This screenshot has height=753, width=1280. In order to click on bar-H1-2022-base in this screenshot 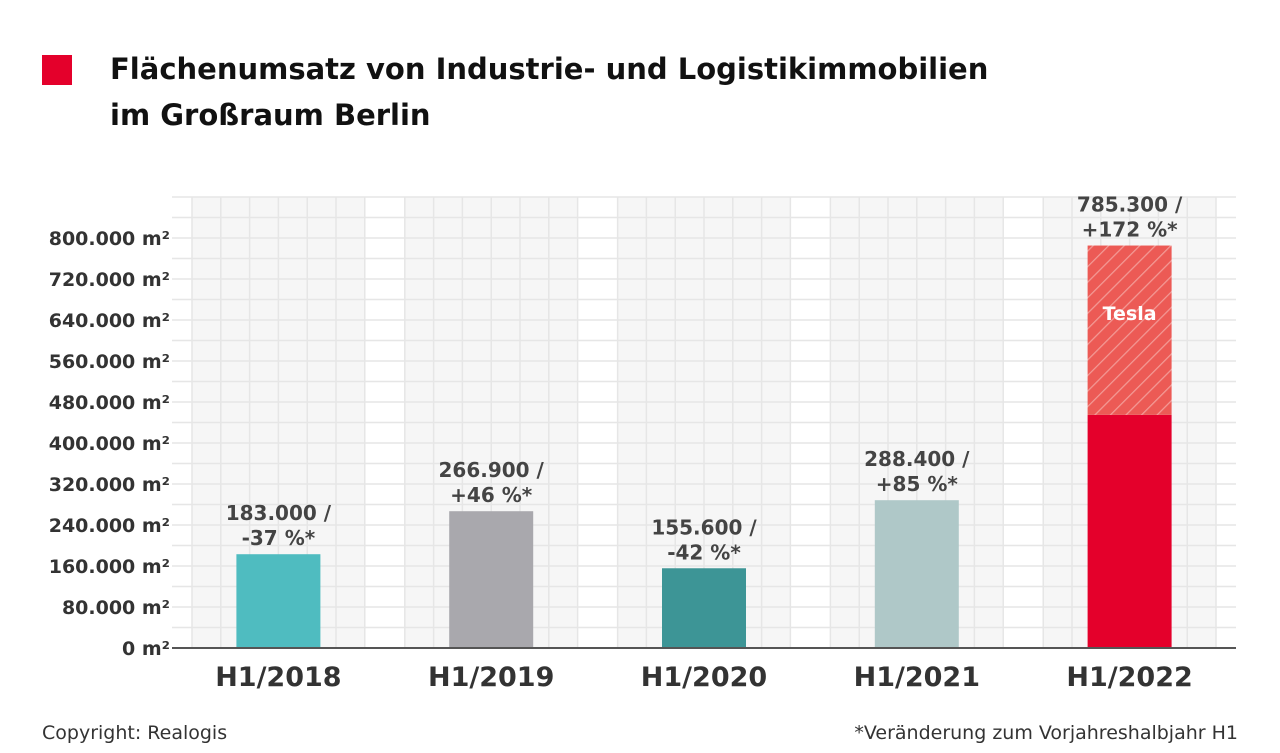, I will do `click(1129, 531)`.